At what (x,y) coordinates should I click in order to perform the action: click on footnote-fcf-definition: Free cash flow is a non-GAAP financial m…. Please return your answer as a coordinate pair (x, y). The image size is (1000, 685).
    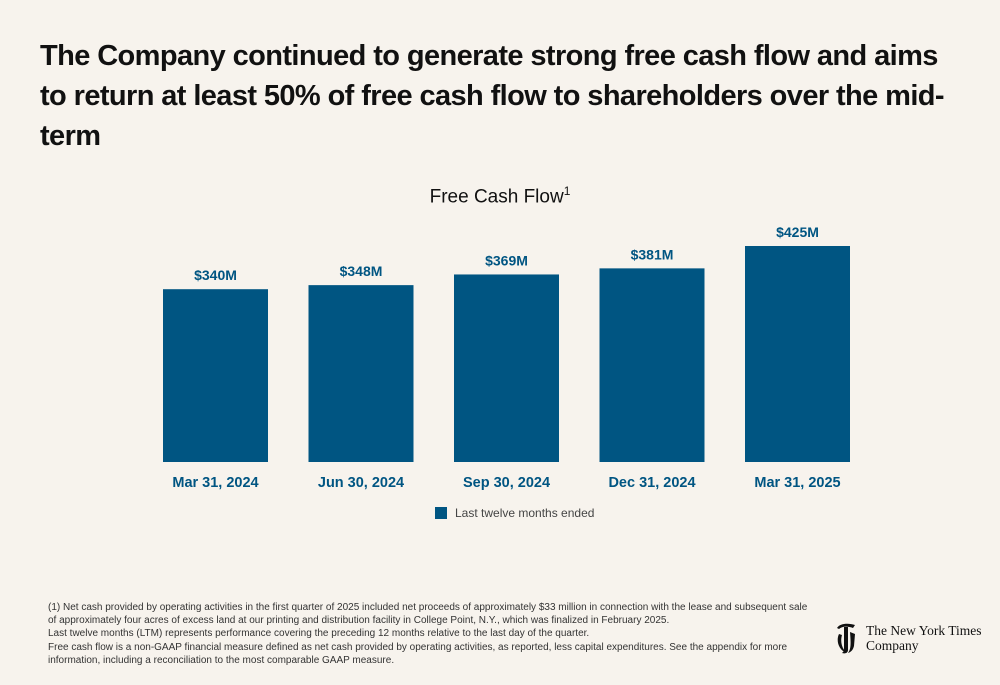
    Looking at the image, I should click on (418, 653).